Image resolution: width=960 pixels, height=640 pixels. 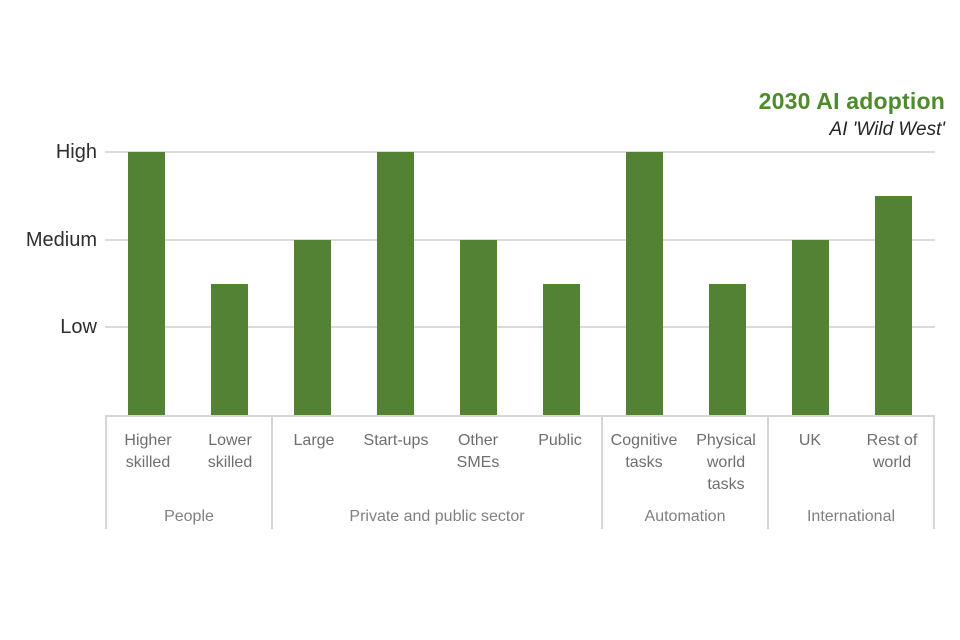 I want to click on bar-slot-cognitive-tasks, so click(x=644, y=207).